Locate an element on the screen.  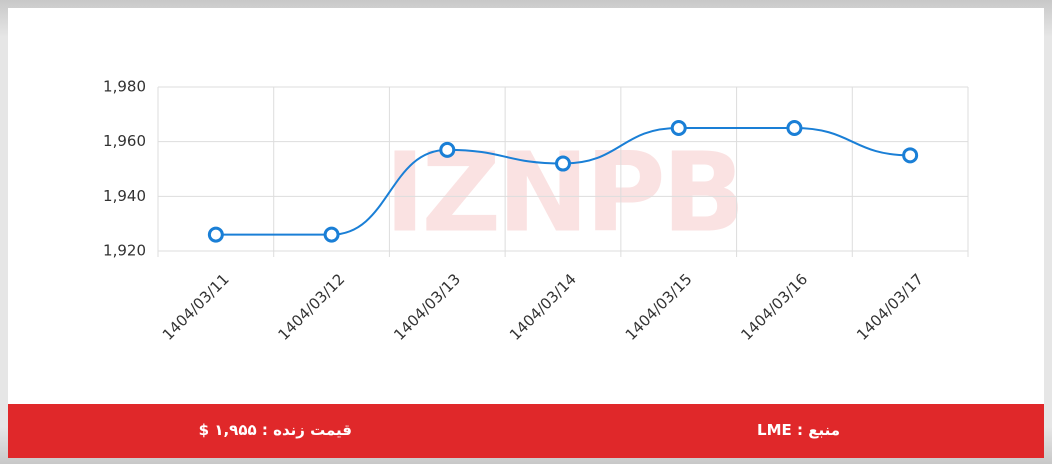
x-tick-label: 1404/03/17 is located at coordinates (890, 307).